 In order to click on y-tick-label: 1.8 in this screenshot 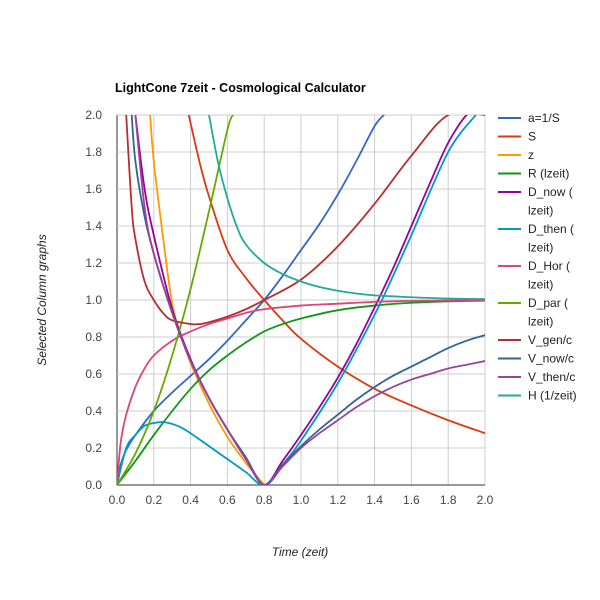, I will do `click(93, 152)`.